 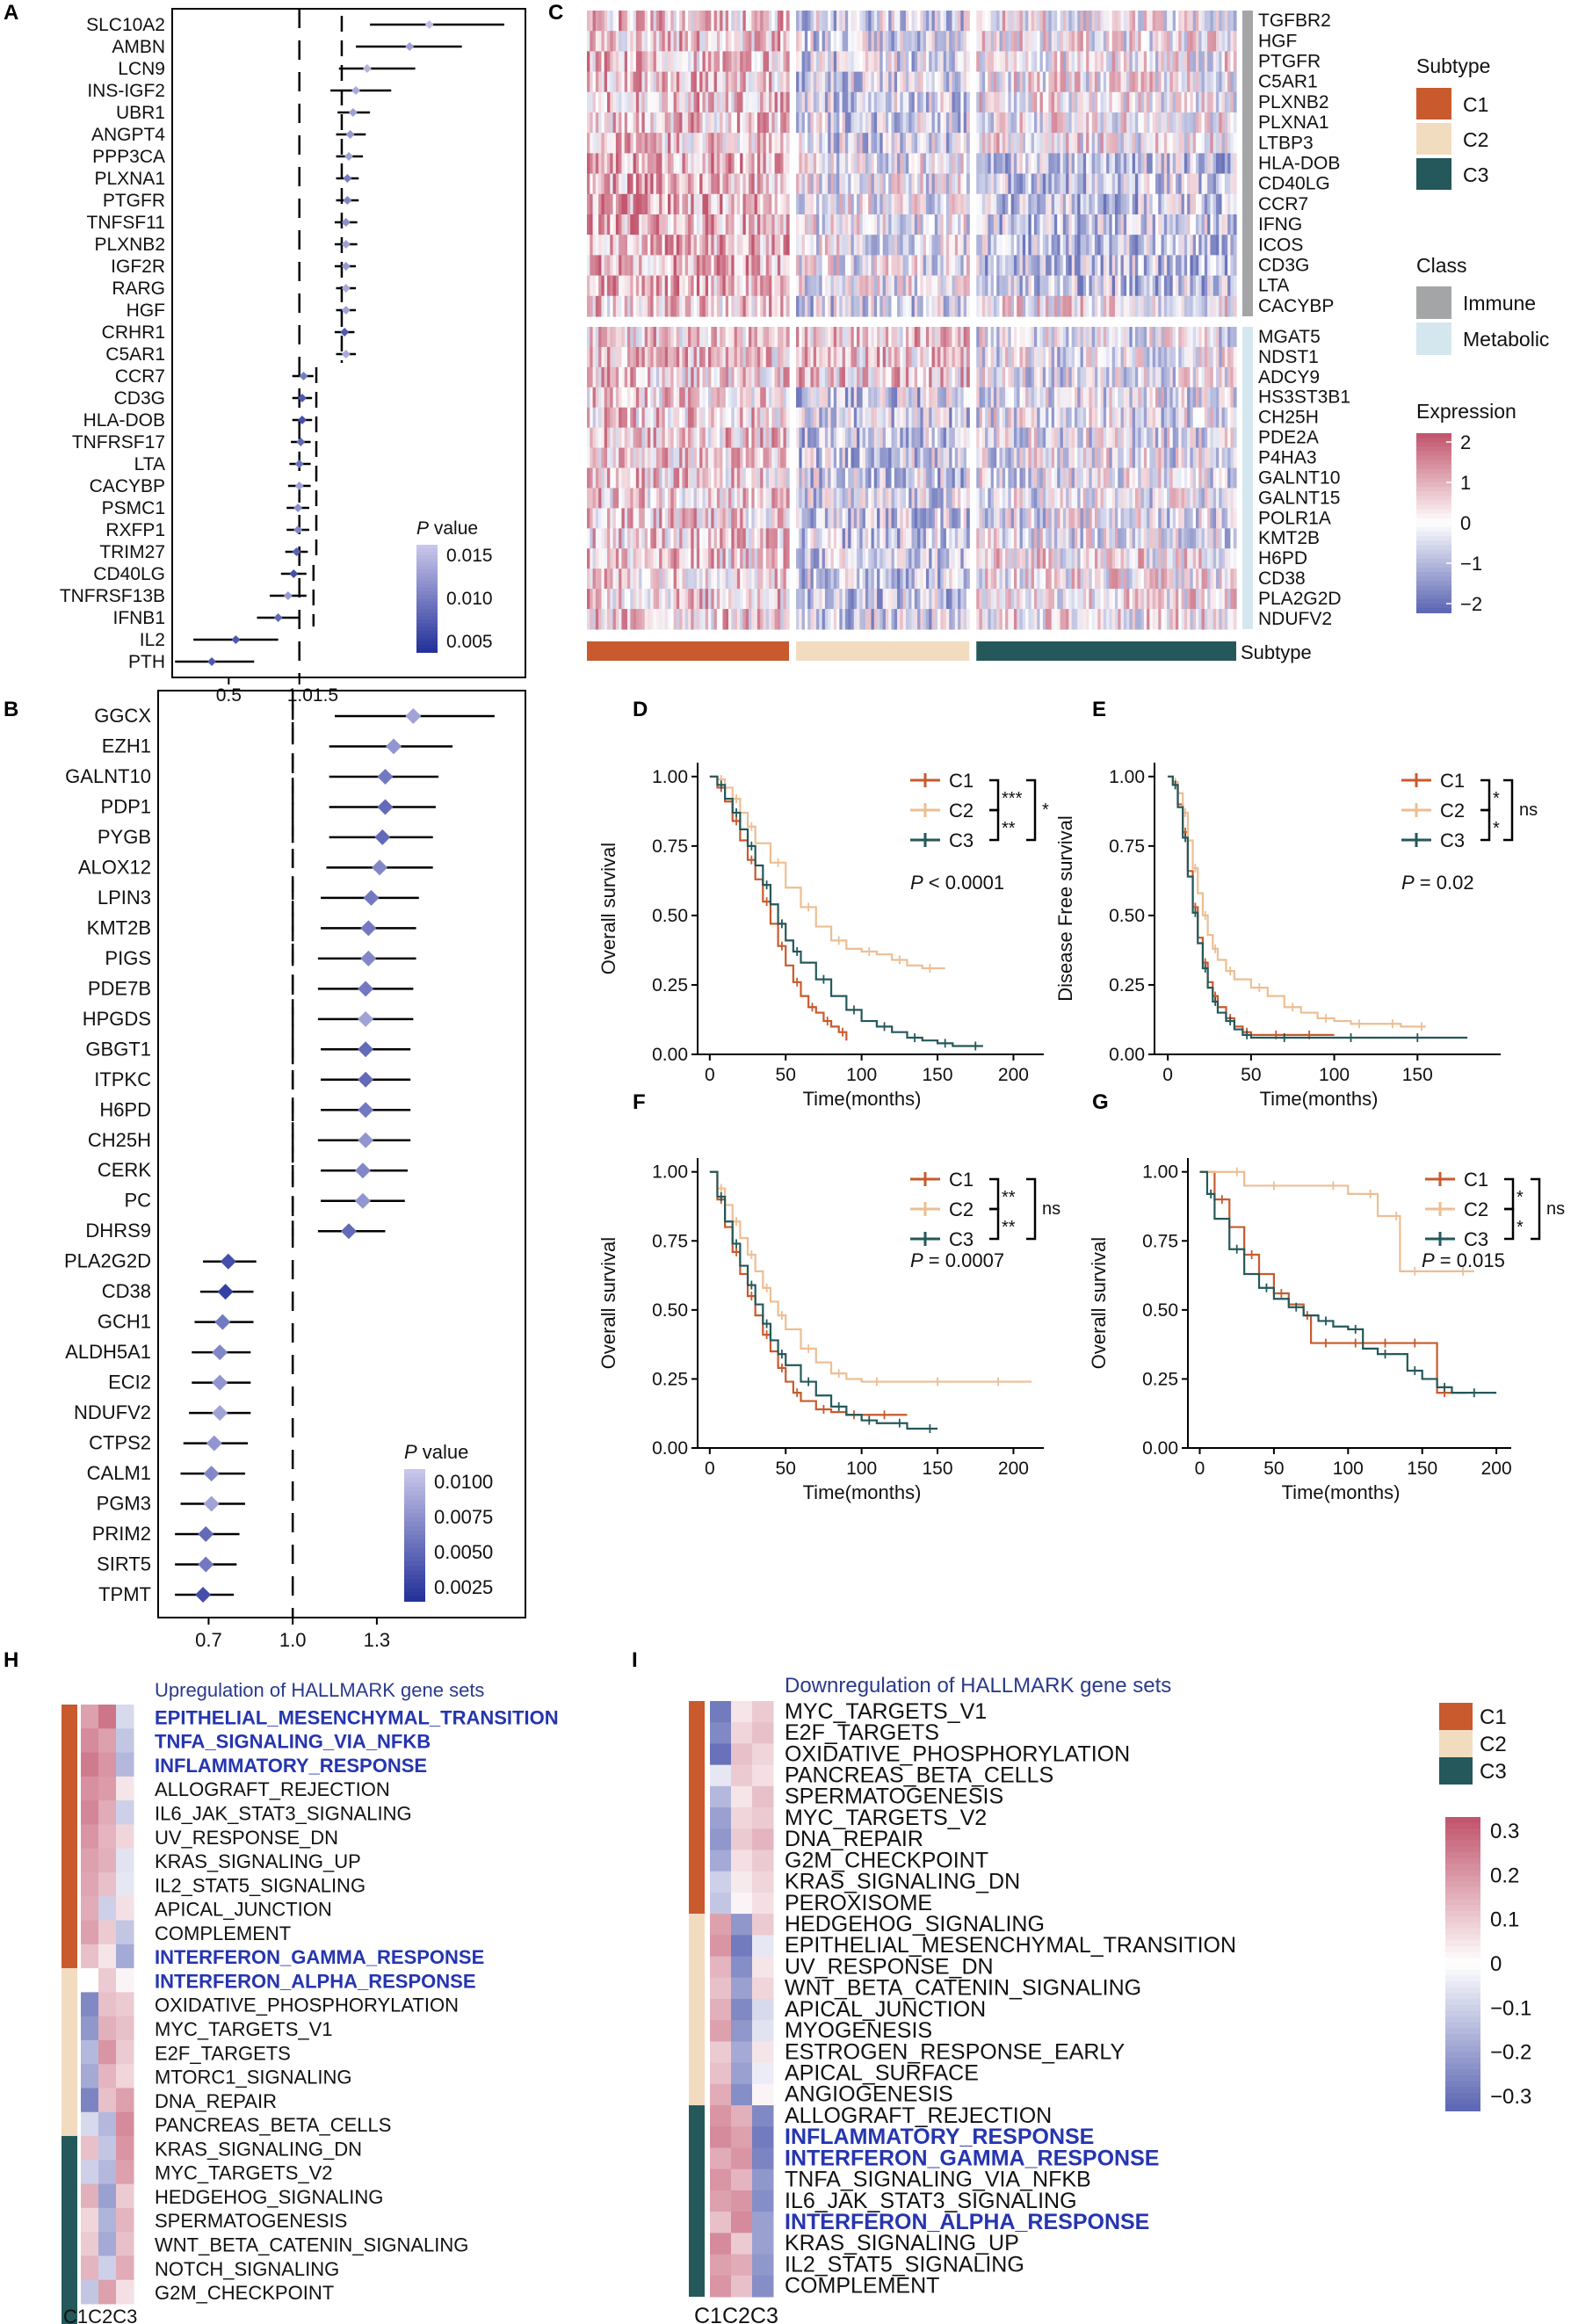 What do you see at coordinates (140, 376) in the screenshot?
I see `gene-label: CCR7` at bounding box center [140, 376].